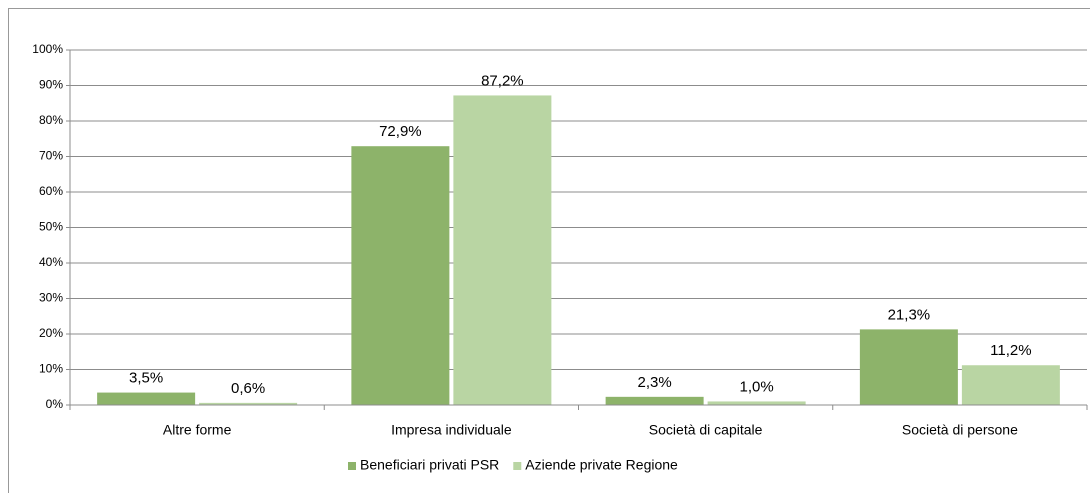 This screenshot has height=493, width=1090. I want to click on y-tick-label: 80%, so click(51, 120).